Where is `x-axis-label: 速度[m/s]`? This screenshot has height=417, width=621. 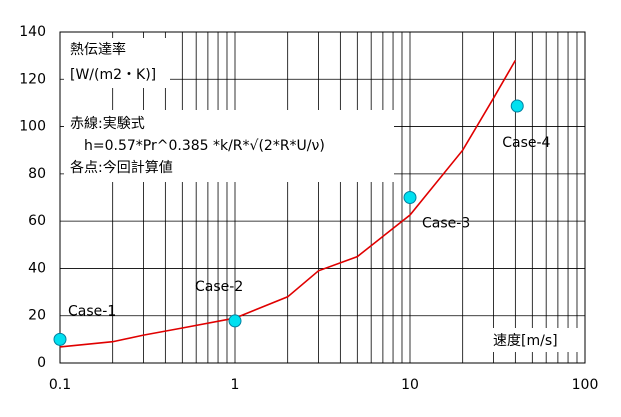 x-axis-label: 速度[m/s] is located at coordinates (525, 341).